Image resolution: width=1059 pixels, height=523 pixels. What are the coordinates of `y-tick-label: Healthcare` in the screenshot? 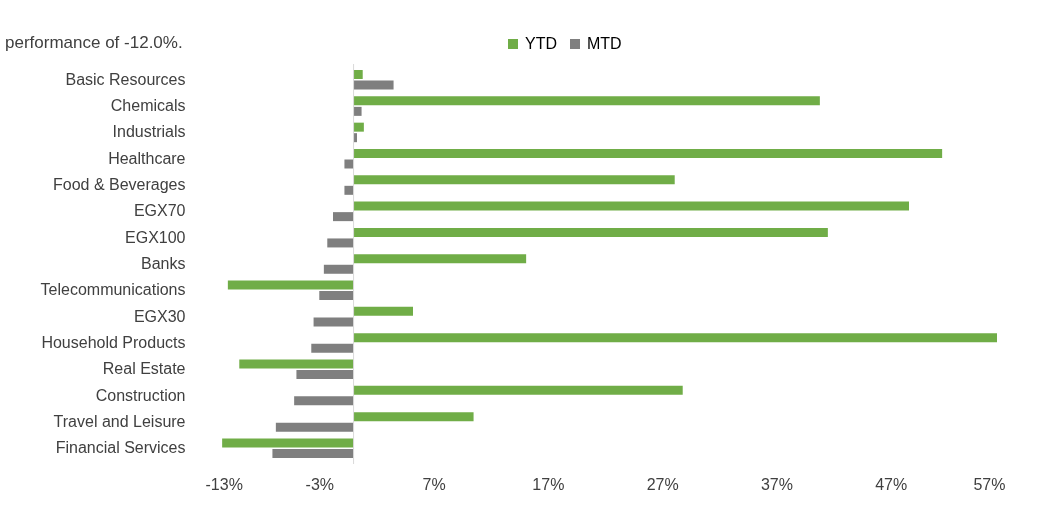 It's located at (147, 158).